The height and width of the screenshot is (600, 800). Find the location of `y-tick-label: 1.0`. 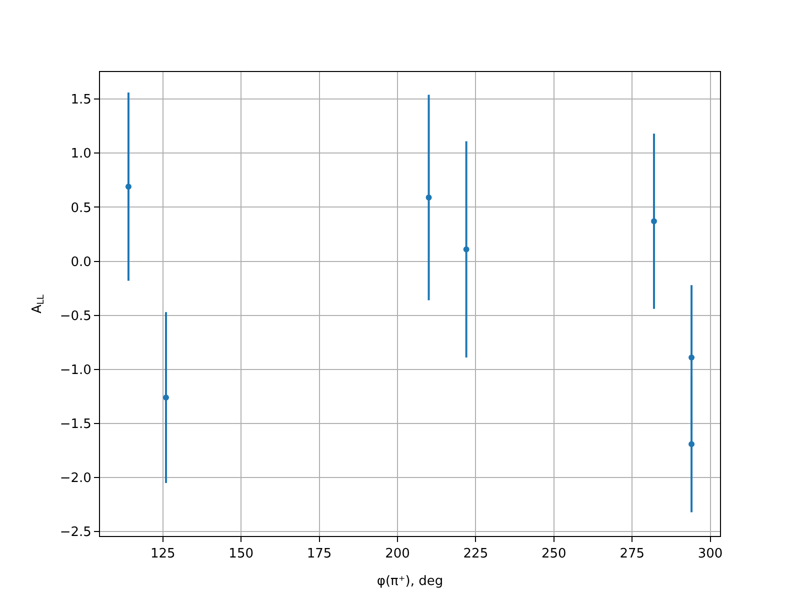

y-tick-label: 1.0 is located at coordinates (81, 154).